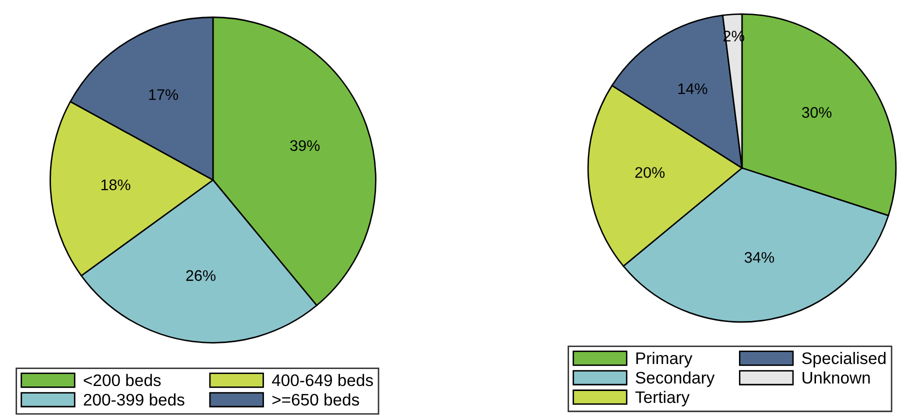 The height and width of the screenshot is (420, 909). What do you see at coordinates (844, 360) in the screenshot?
I see `legend-label: Specialised` at bounding box center [844, 360].